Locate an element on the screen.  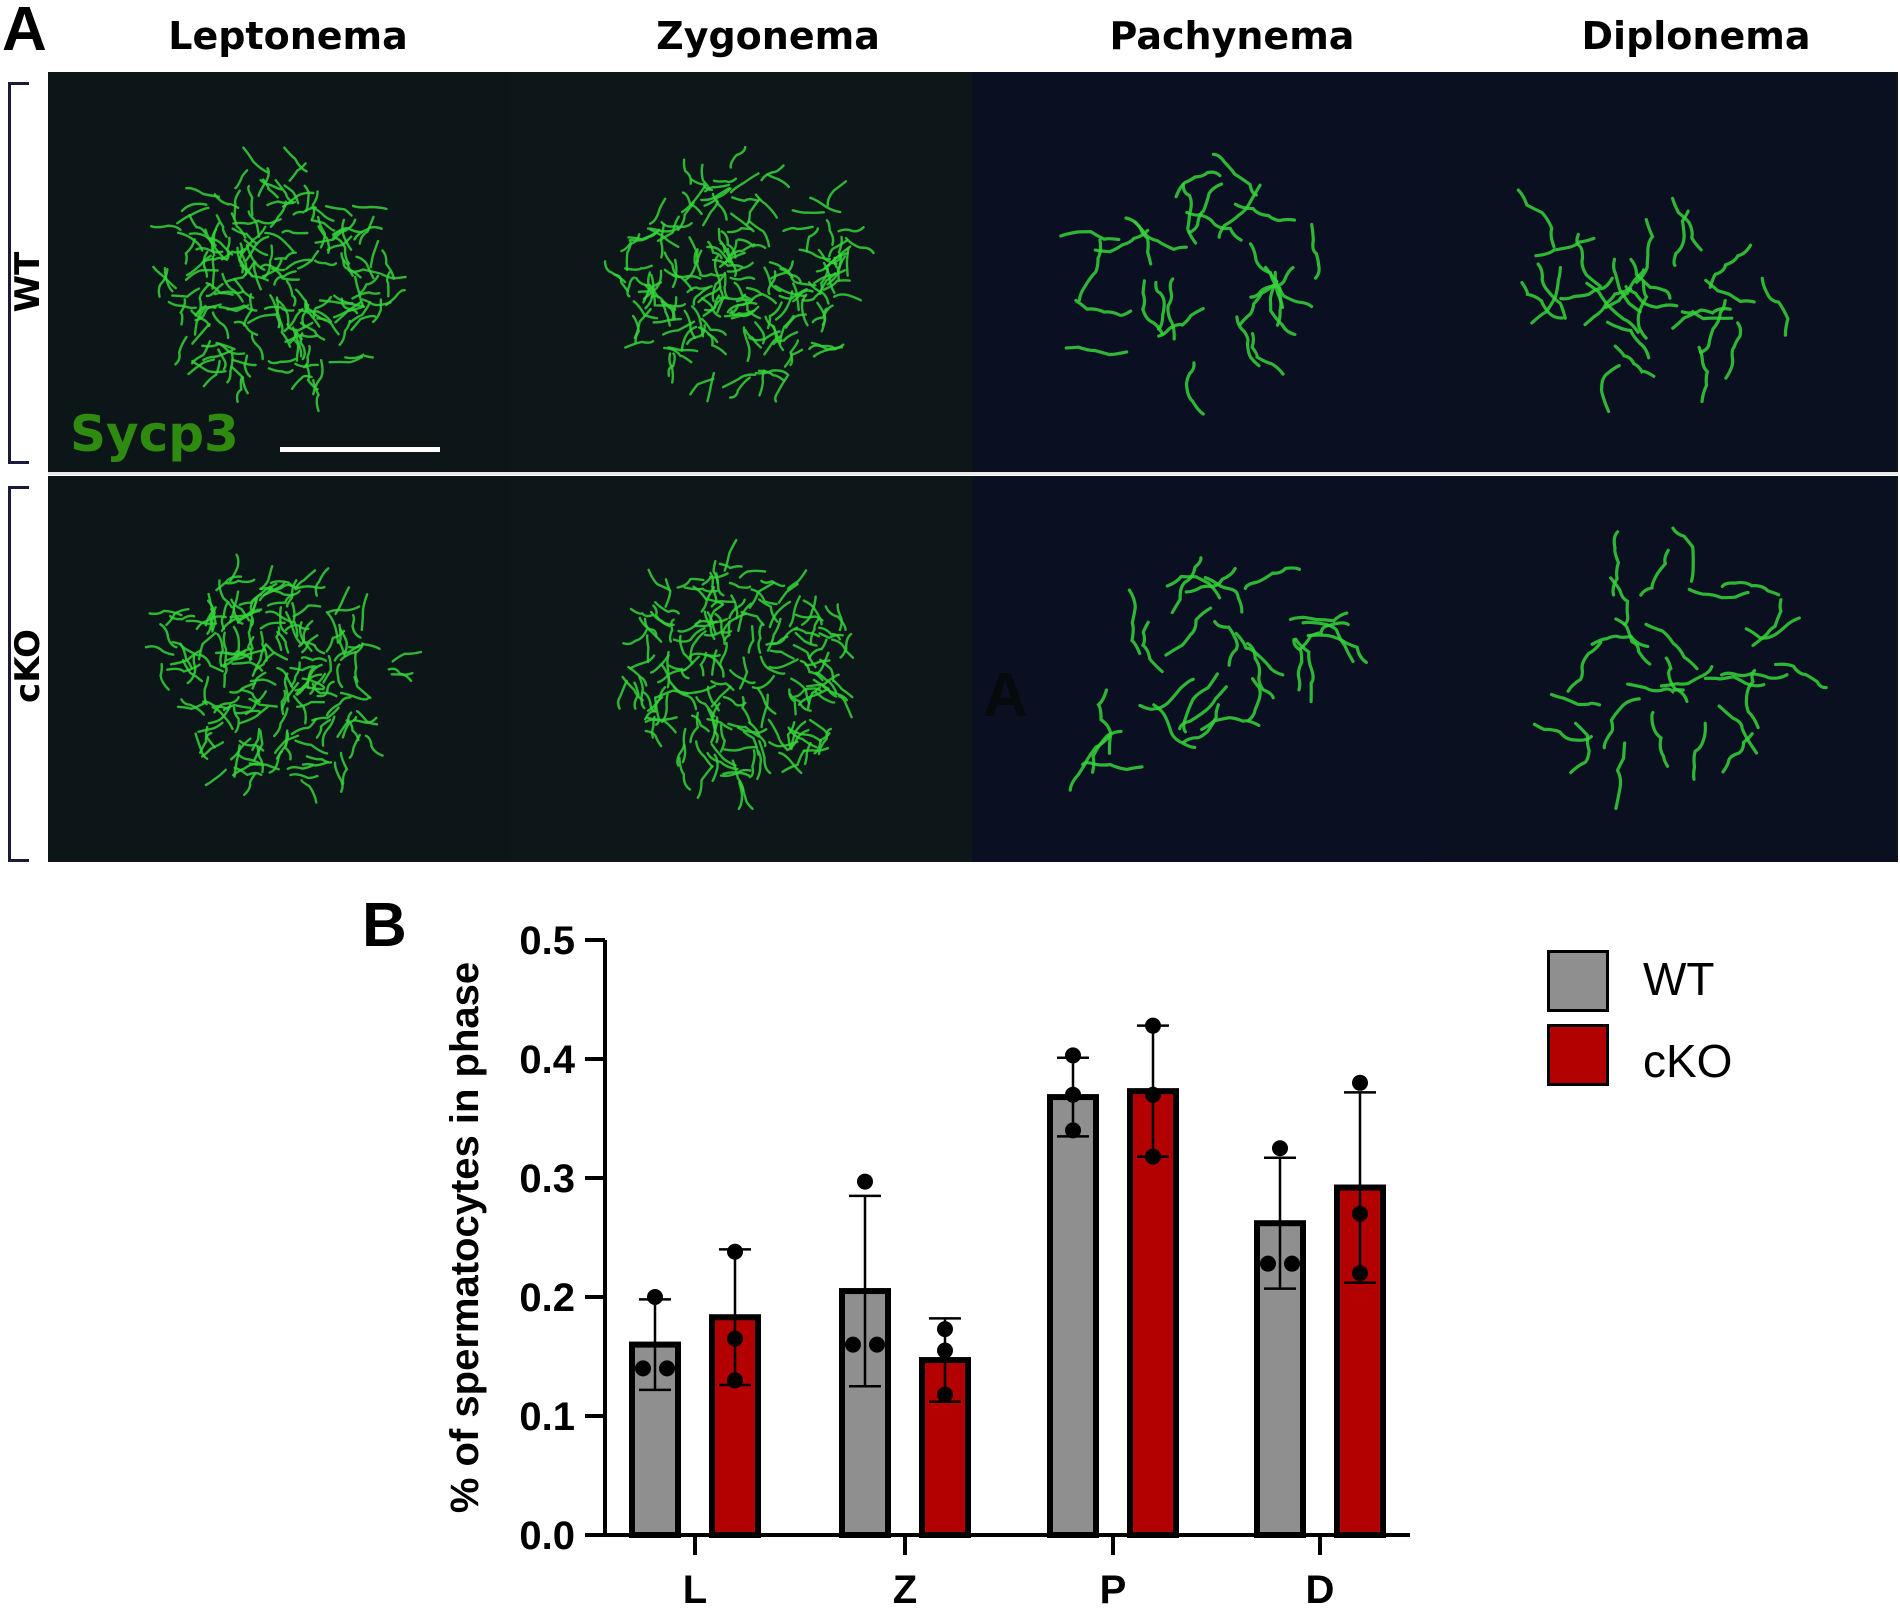
y-tick-label: 0.0 is located at coordinates (547, 1536).